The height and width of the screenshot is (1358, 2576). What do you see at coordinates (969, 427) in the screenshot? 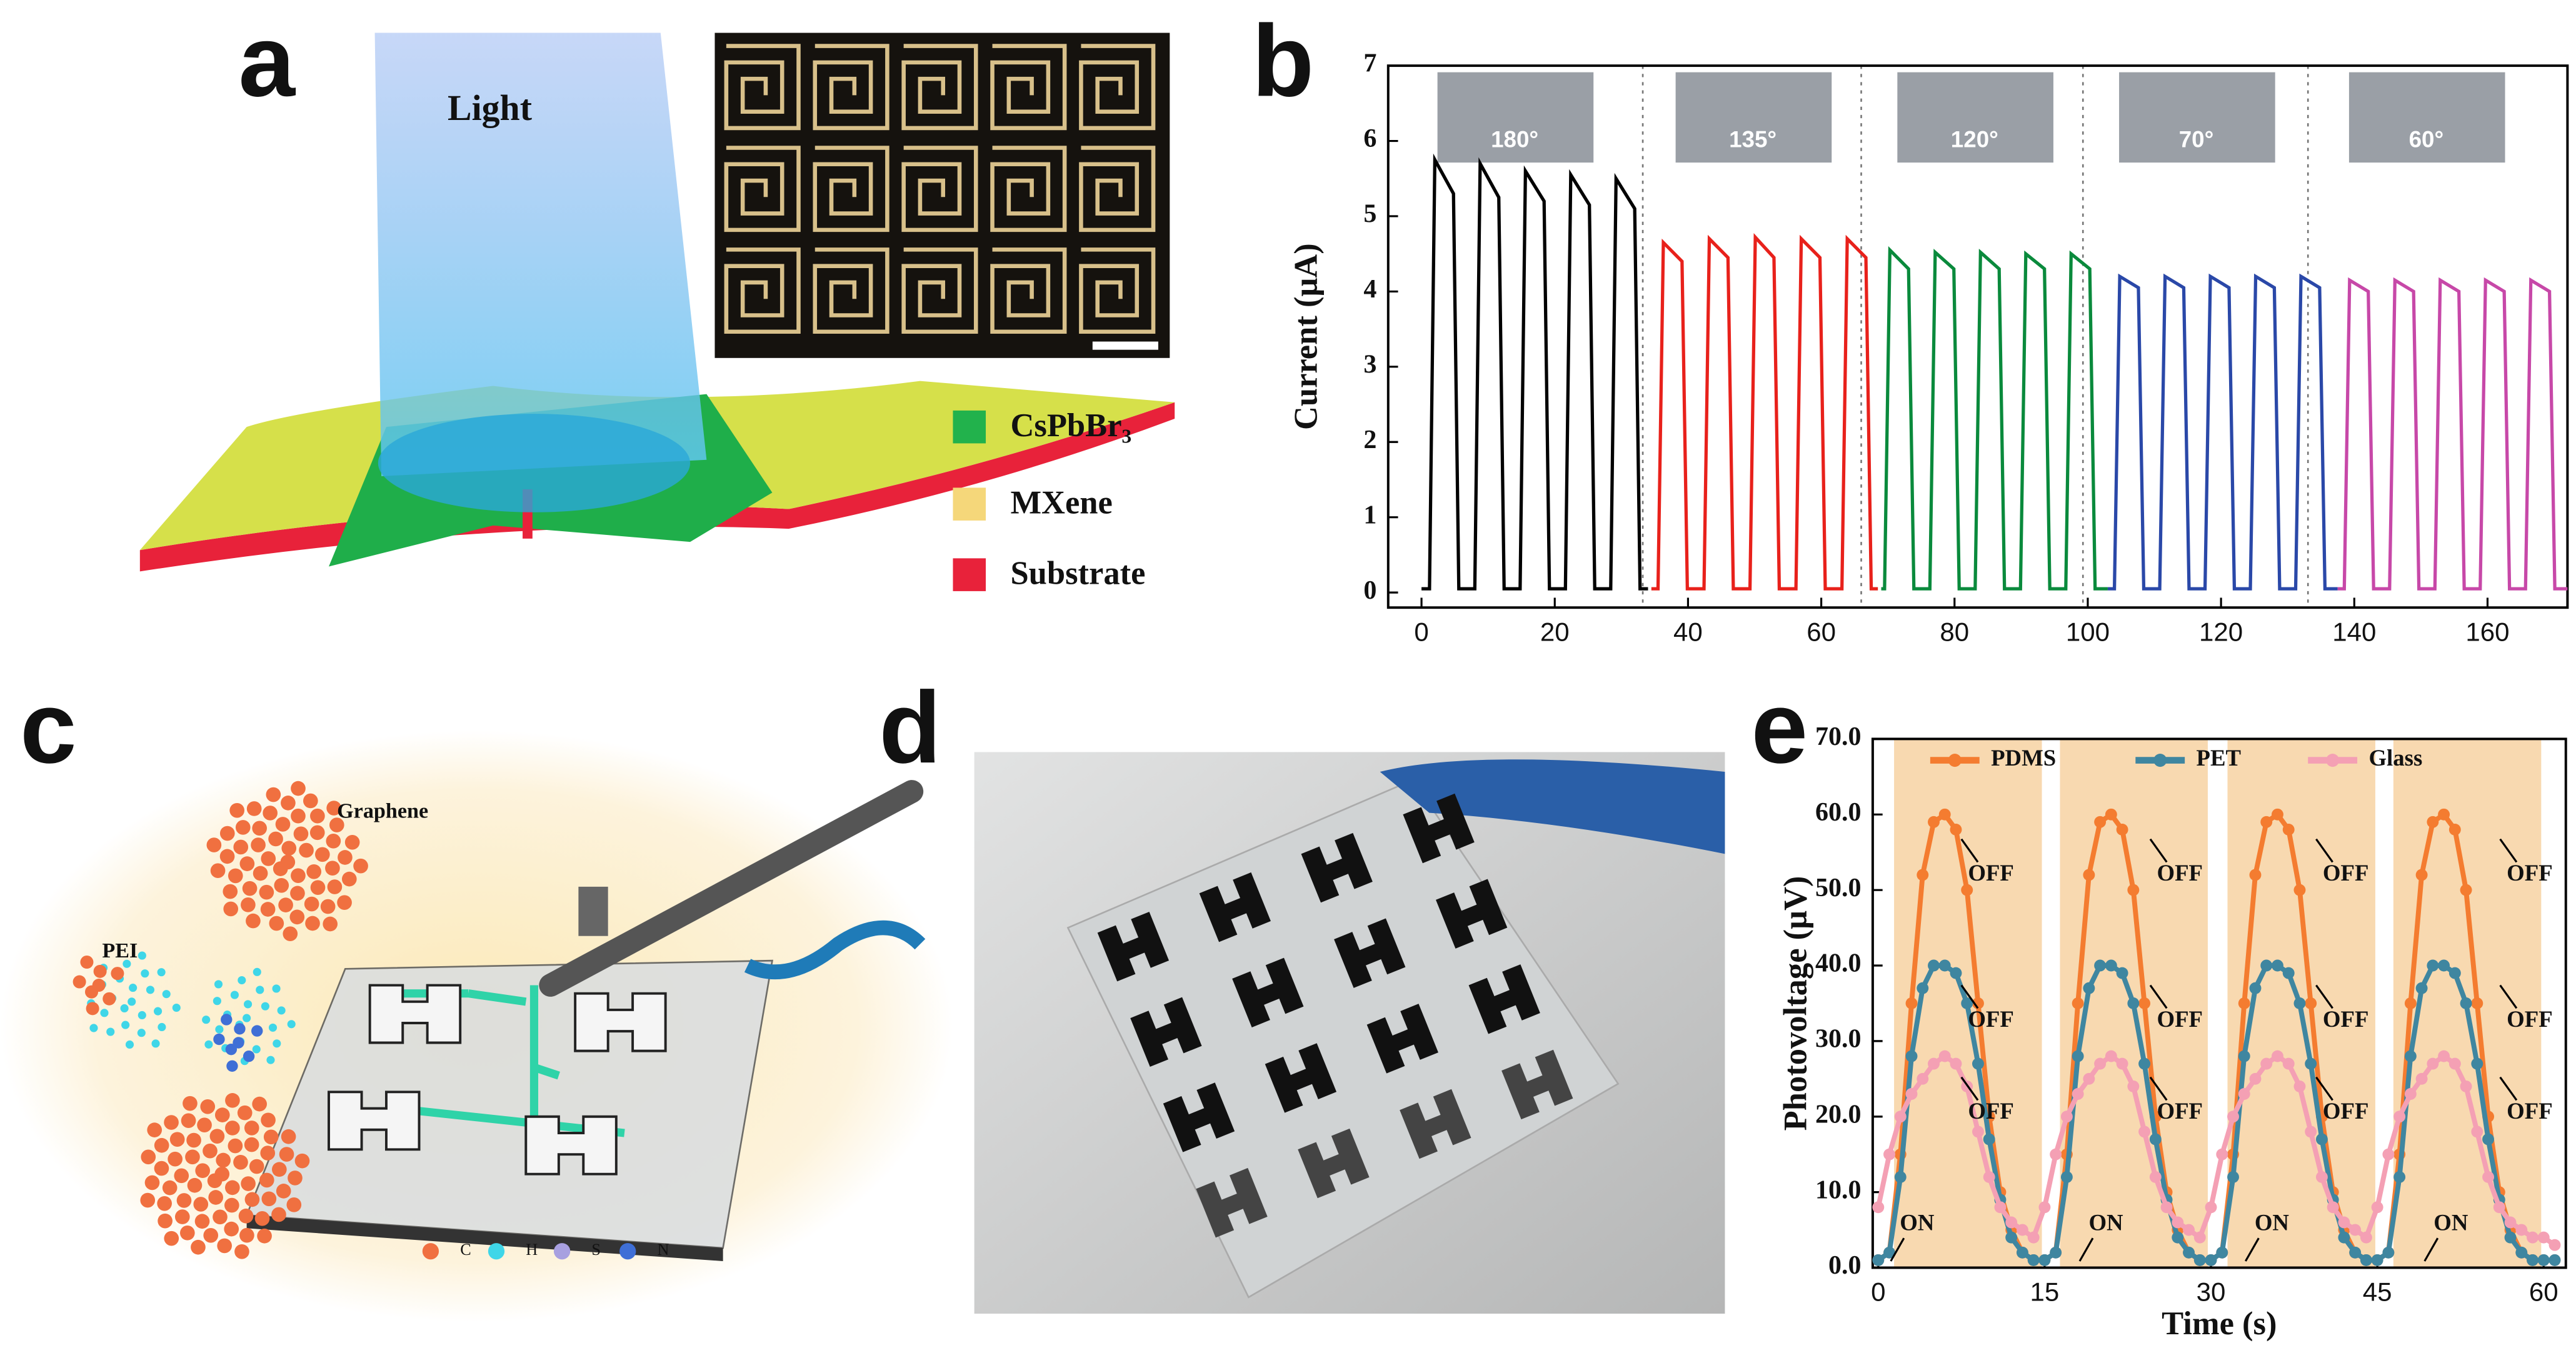
I see `legend-swatch` at bounding box center [969, 427].